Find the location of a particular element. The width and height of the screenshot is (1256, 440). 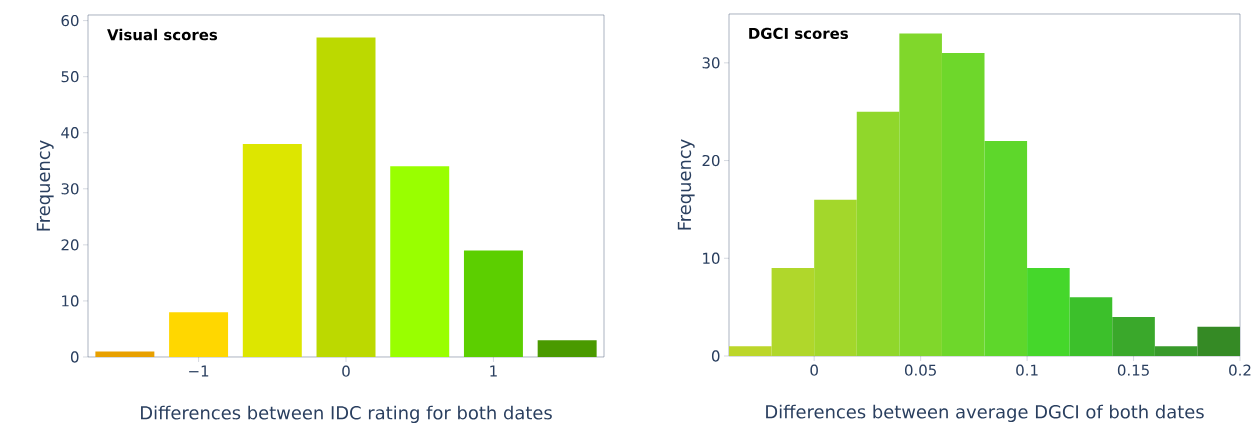

x-tick-label: 0.05 is located at coordinates (920, 370).